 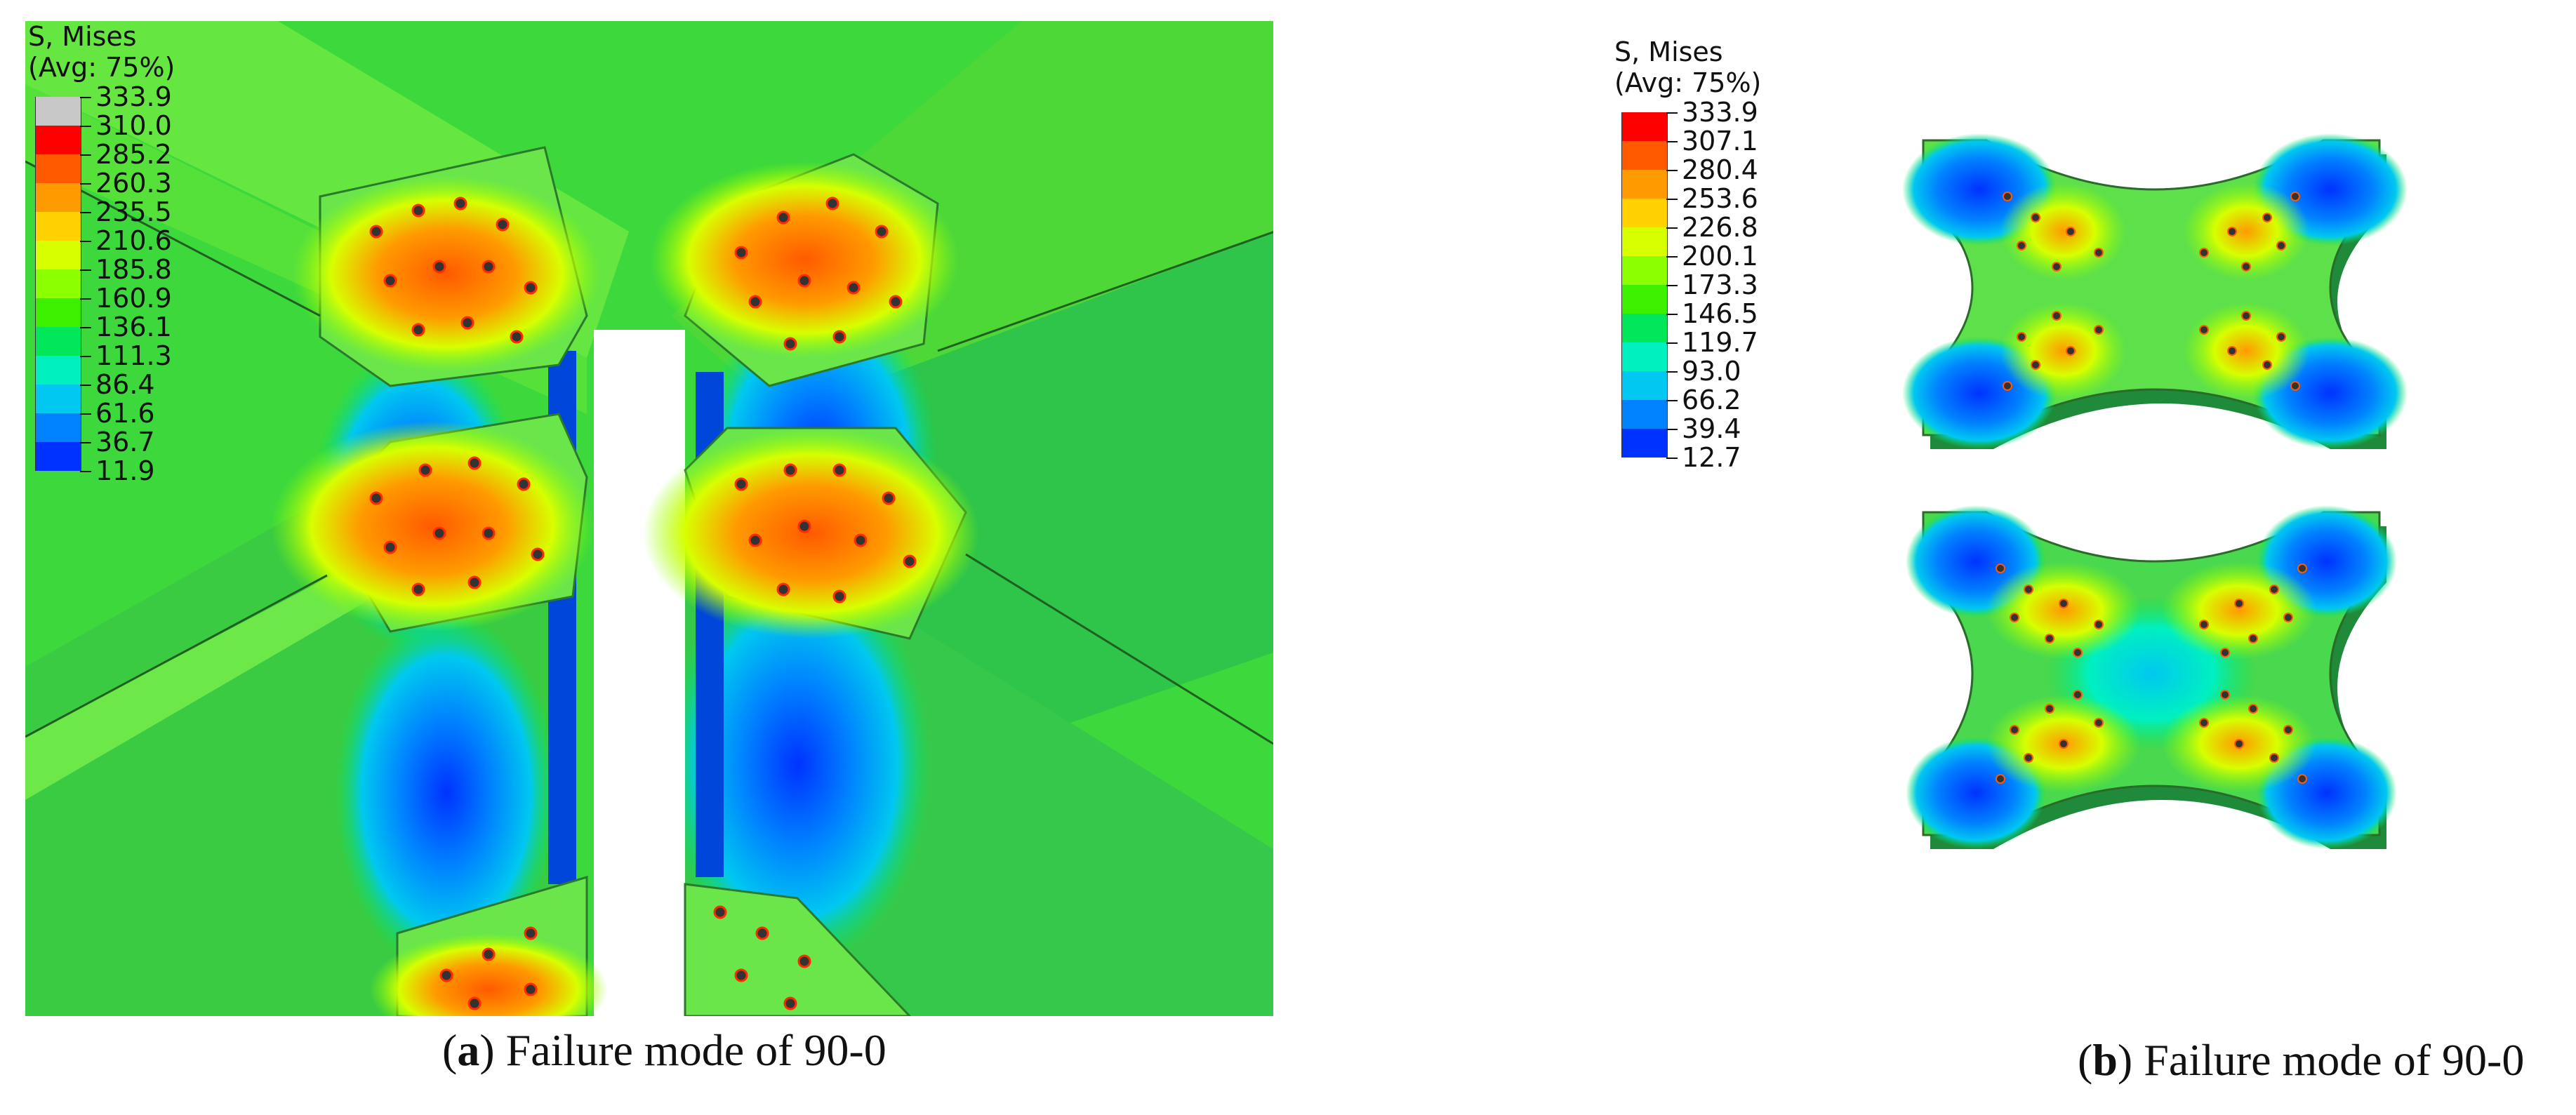 What do you see at coordinates (1720, 342) in the screenshot?
I see `legend-value: 119.7` at bounding box center [1720, 342].